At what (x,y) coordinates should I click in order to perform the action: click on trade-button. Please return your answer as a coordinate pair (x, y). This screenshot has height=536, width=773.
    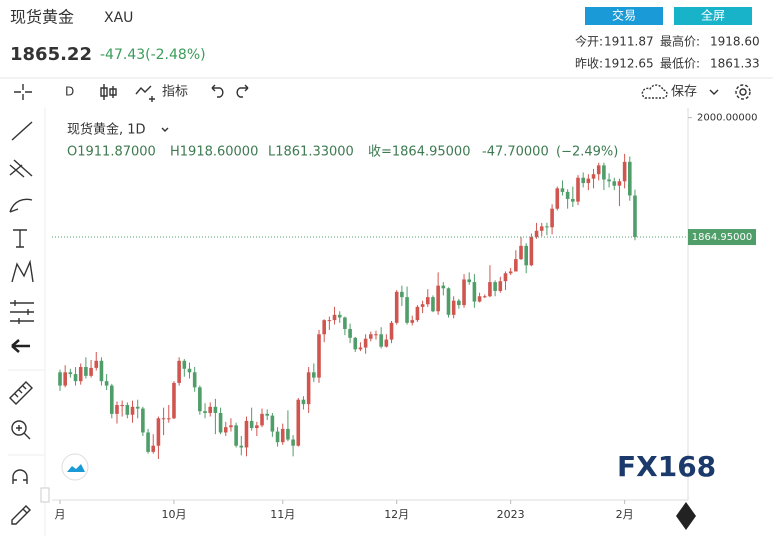
    Looking at the image, I should click on (624, 16).